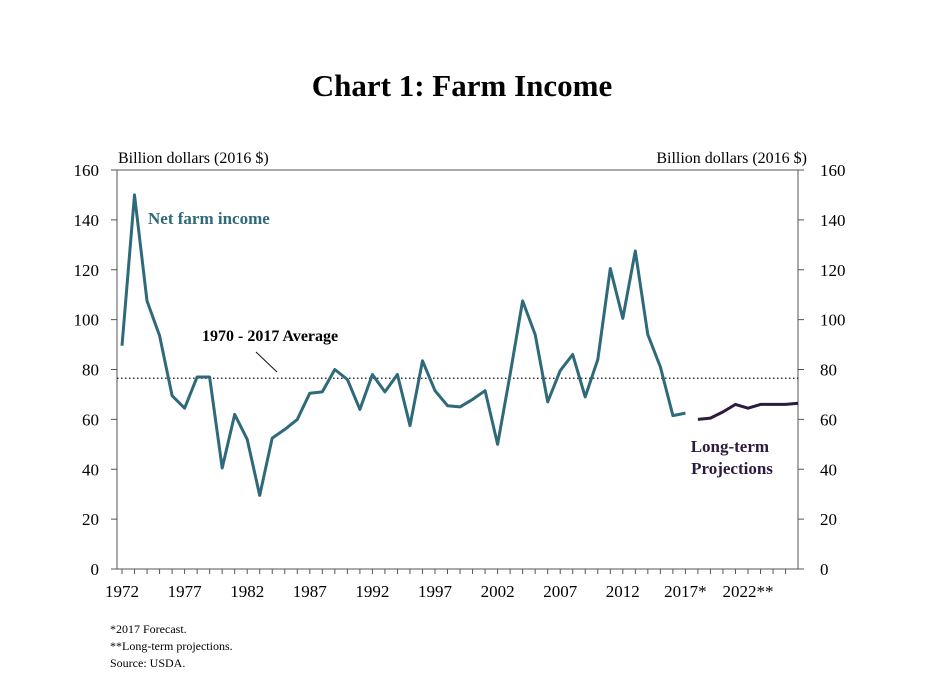  I want to click on right-y-tick-label: 80, so click(828, 370).